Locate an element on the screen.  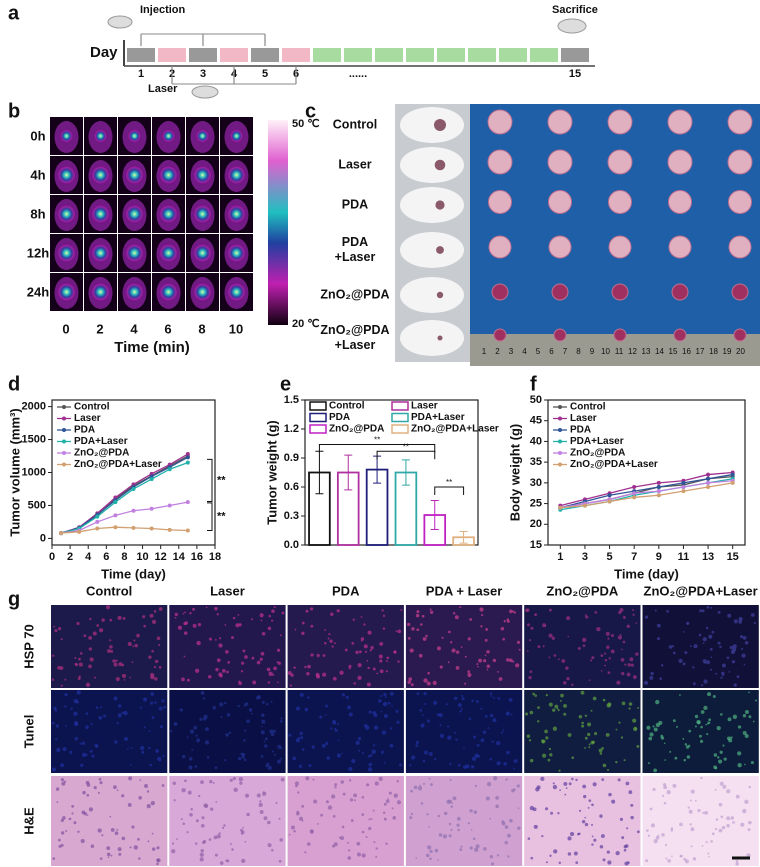
ruler-number: 14 is located at coordinates (659, 351).